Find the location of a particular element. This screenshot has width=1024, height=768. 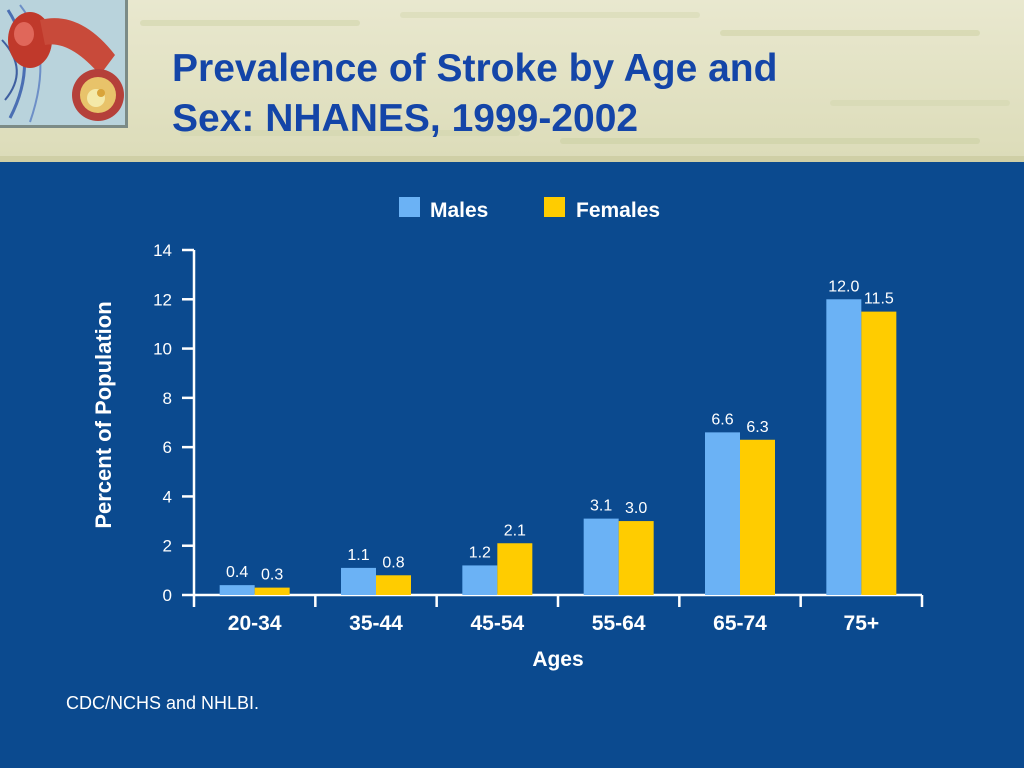

bar-value-label: 1.2 is located at coordinates (480, 552).